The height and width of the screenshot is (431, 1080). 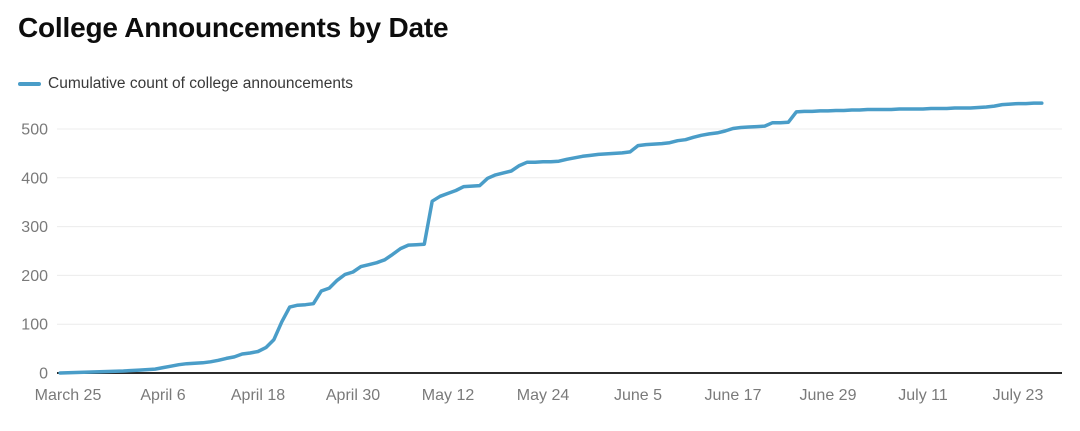 I want to click on x-tick-label: March 25, so click(x=68, y=395).